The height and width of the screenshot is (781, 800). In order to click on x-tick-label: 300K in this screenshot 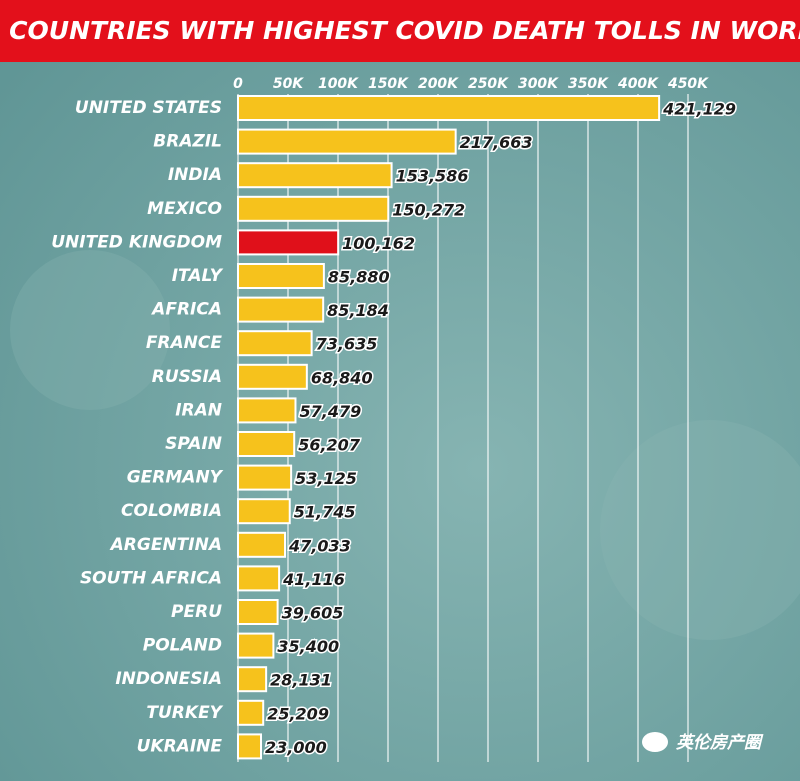, I will do `click(538, 84)`.